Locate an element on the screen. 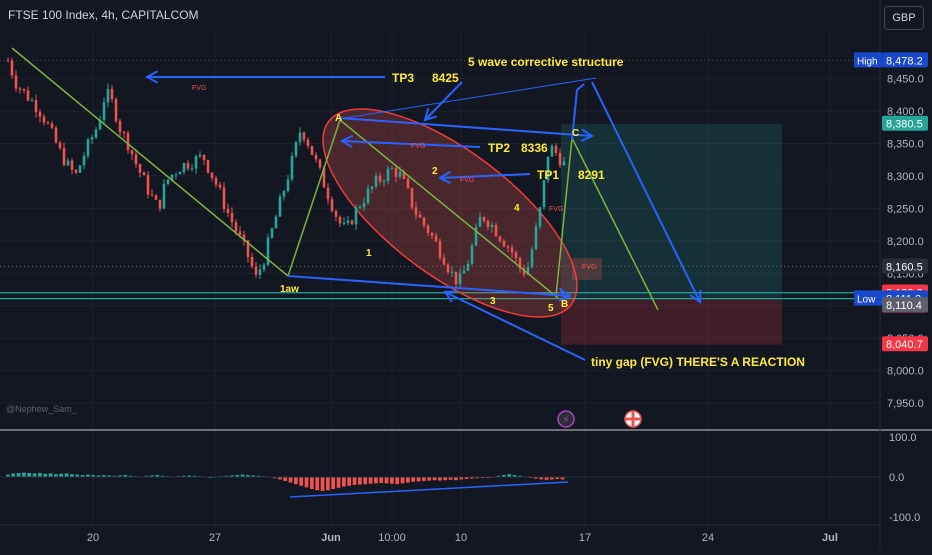  wave-label-B: B is located at coordinates (564, 304).